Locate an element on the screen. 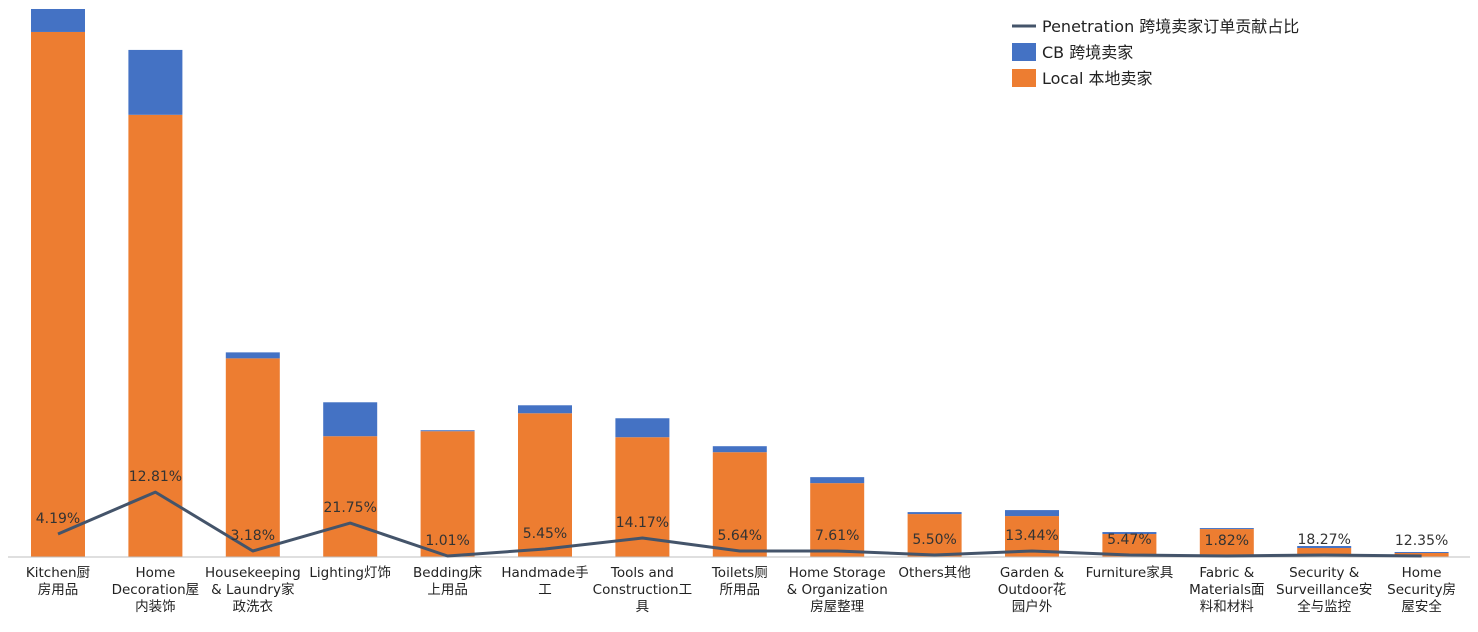 This screenshot has height=632, width=1478. penetration-label: 5.45% is located at coordinates (545, 534).